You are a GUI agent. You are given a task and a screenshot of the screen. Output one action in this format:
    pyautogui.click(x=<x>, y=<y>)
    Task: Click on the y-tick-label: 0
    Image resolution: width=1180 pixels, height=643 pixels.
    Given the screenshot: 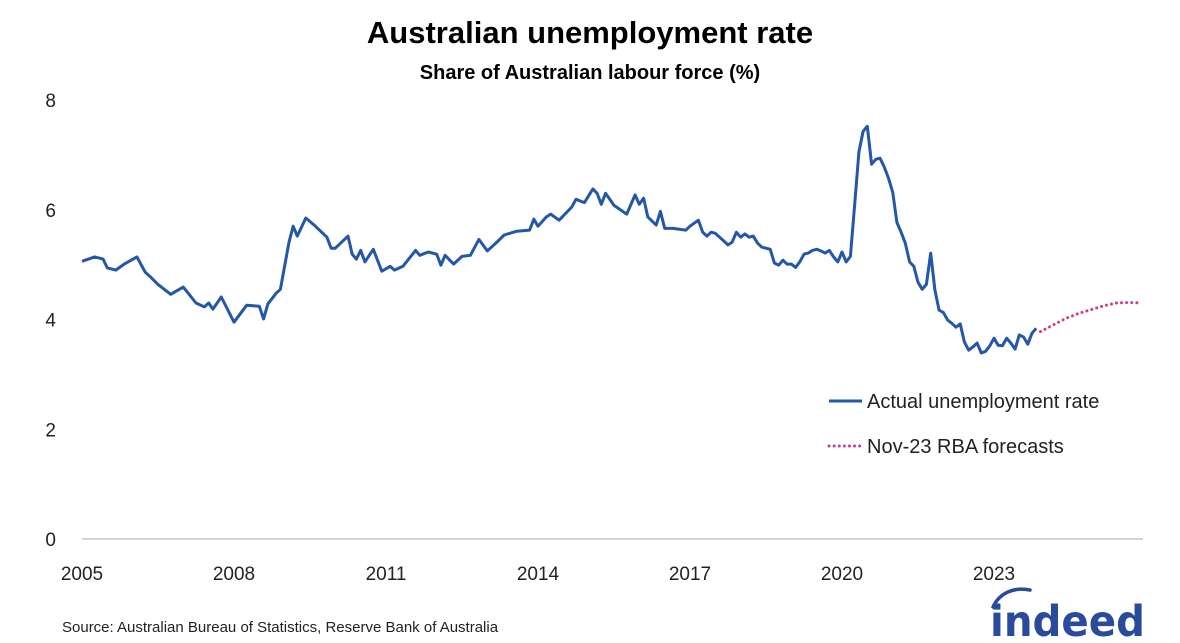 What is the action you would take?
    pyautogui.click(x=50, y=540)
    